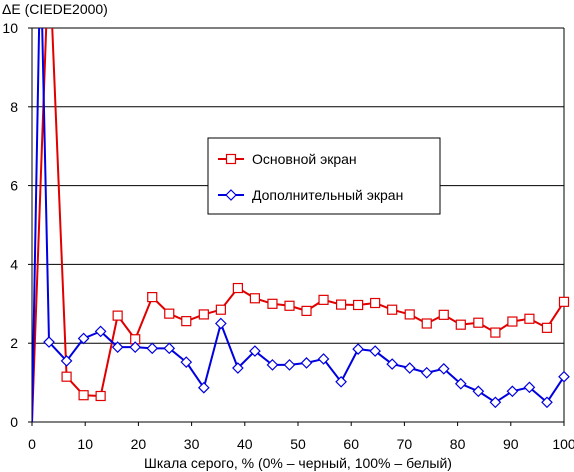 The image size is (574, 472). I want to click on legend-box, so click(324, 176).